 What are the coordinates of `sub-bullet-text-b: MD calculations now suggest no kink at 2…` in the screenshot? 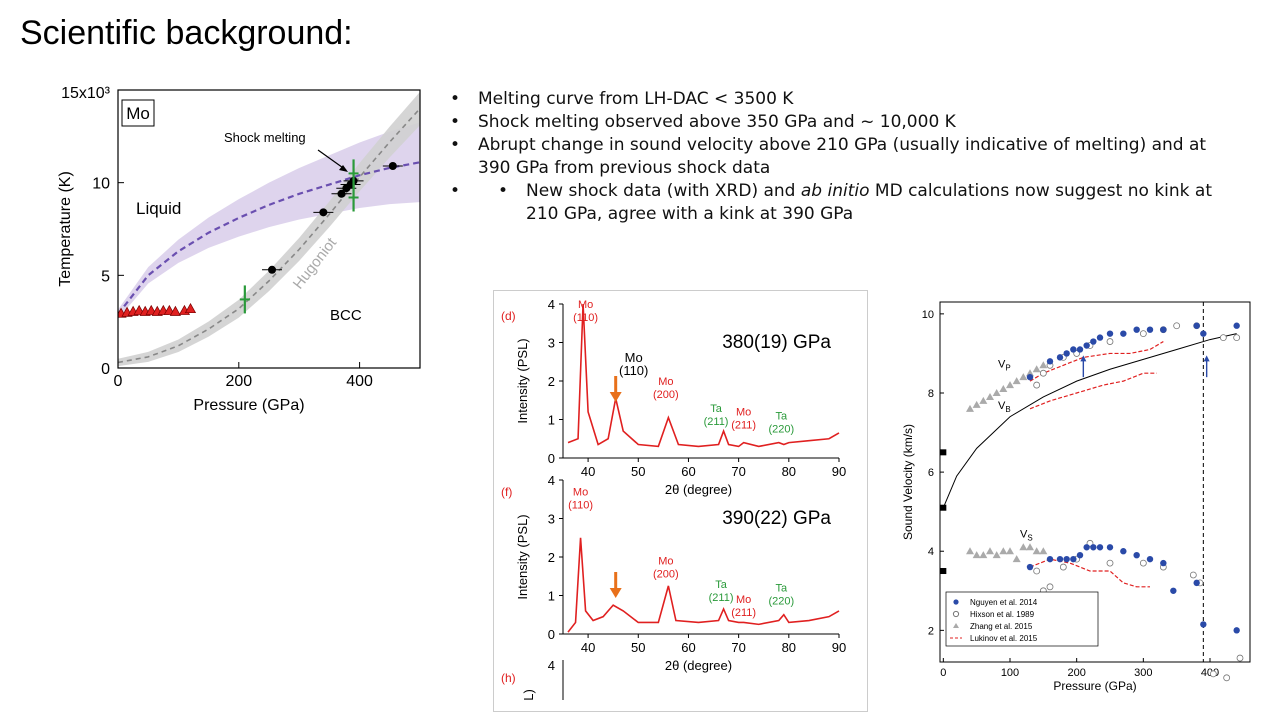 It's located at (869, 202).